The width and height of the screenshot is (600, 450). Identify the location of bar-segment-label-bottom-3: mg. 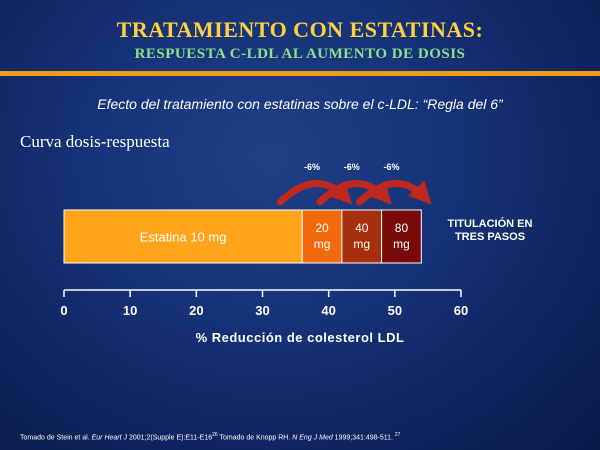
(401, 244).